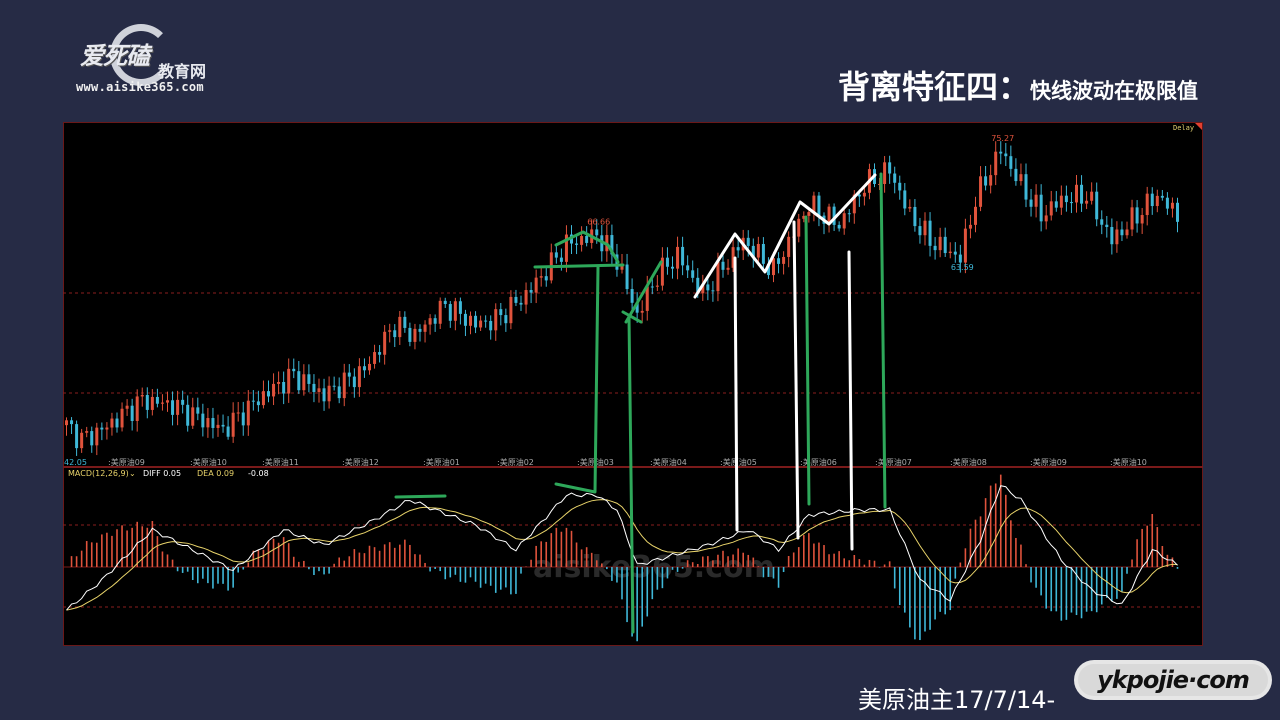 The width and height of the screenshot is (1280, 720). I want to click on site-watermark: ykpojie·com, so click(1173, 680).